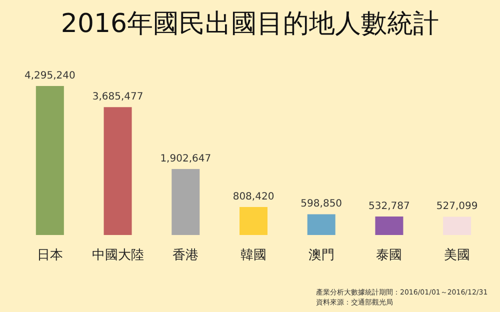 This screenshot has height=312, width=500. Describe the element at coordinates (253, 255) in the screenshot. I see `x-tick-label: 韓國` at that location.